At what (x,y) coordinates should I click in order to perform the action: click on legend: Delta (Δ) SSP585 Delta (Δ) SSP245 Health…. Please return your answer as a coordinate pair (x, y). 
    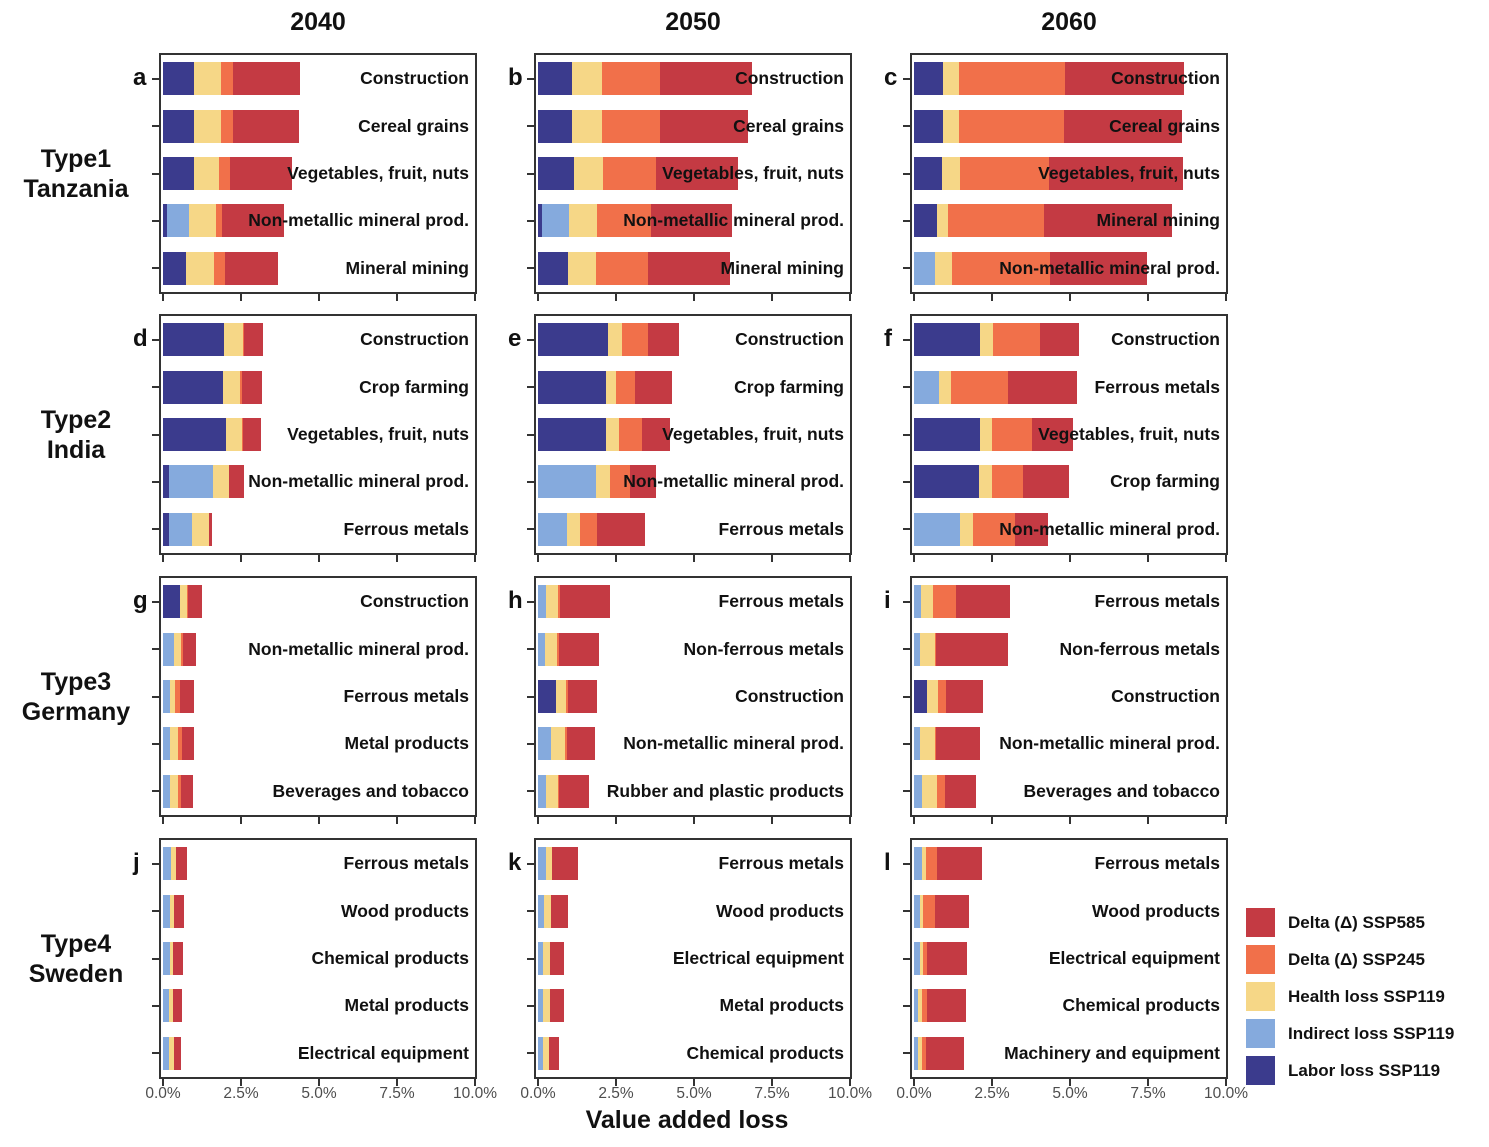
    Looking at the image, I should click on (1350, 1000).